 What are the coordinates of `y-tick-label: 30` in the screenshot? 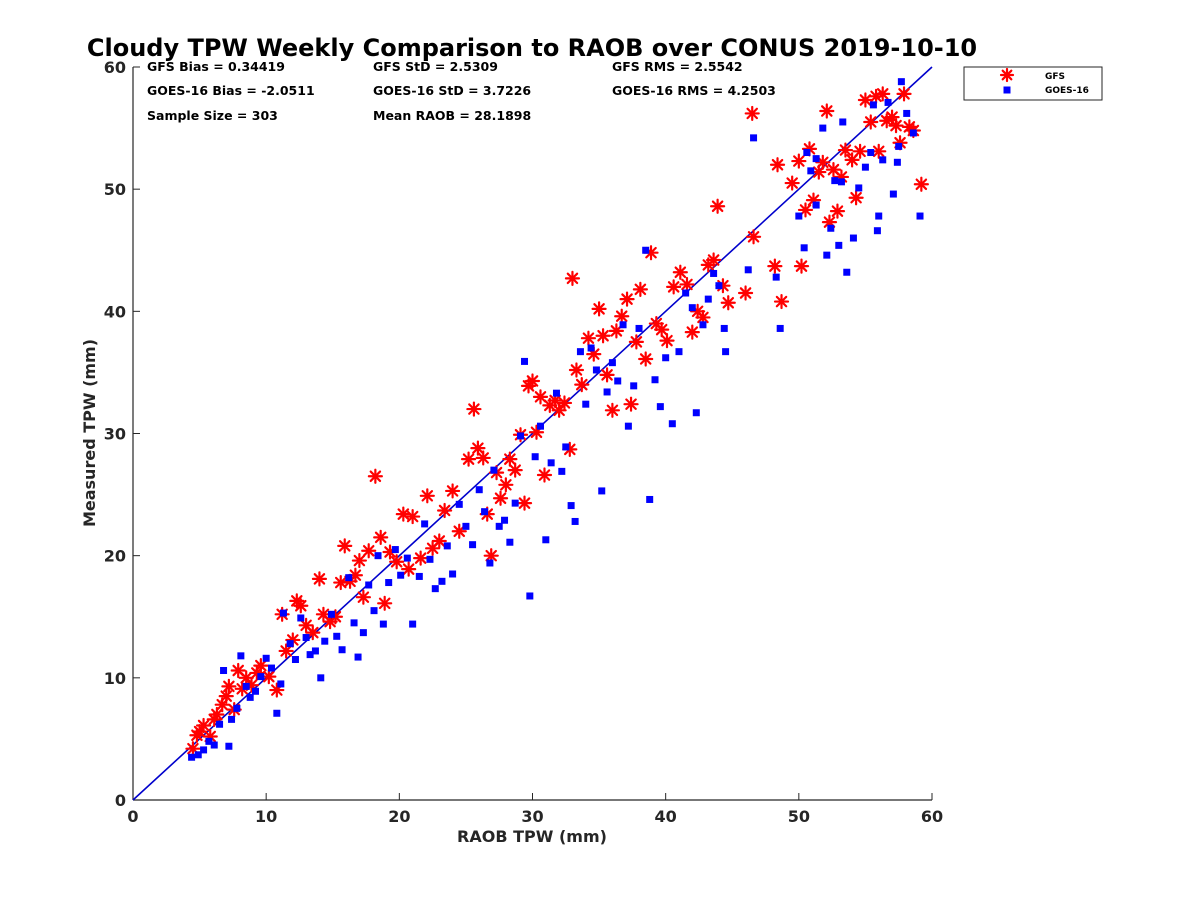 It's located at (115, 434).